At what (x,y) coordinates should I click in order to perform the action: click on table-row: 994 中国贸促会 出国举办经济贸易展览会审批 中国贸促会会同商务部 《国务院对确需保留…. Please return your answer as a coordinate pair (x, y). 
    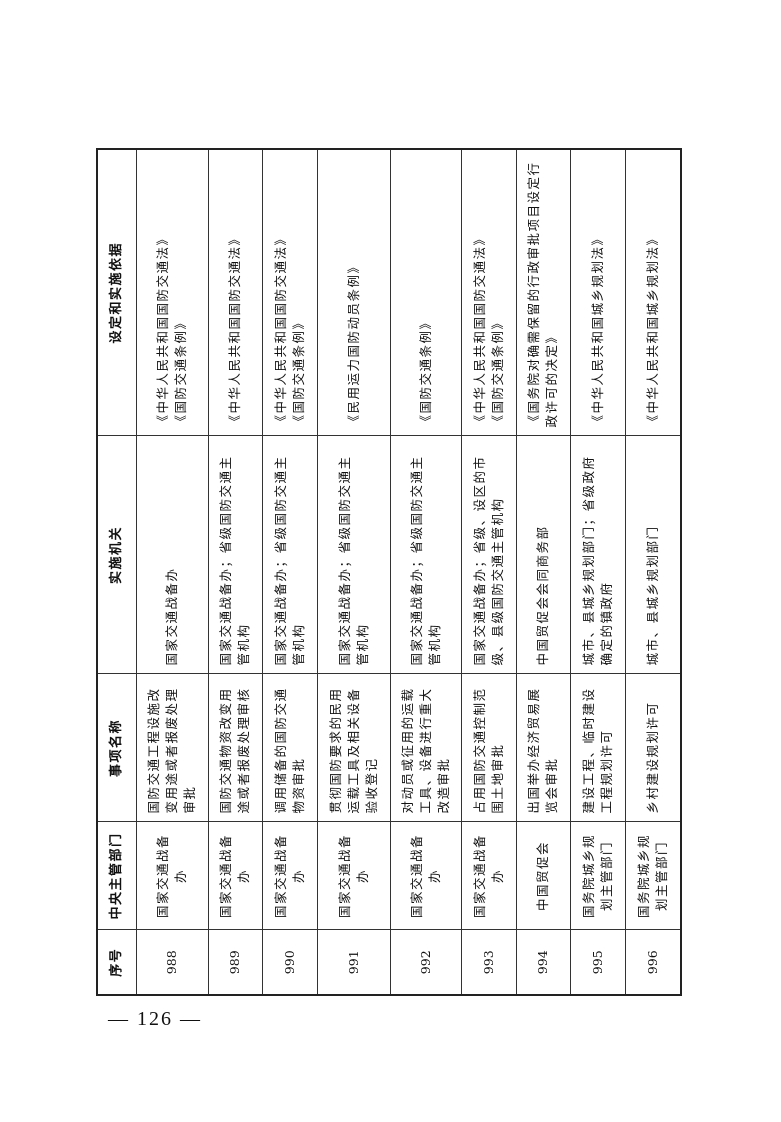
    Looking at the image, I should click on (543, 572).